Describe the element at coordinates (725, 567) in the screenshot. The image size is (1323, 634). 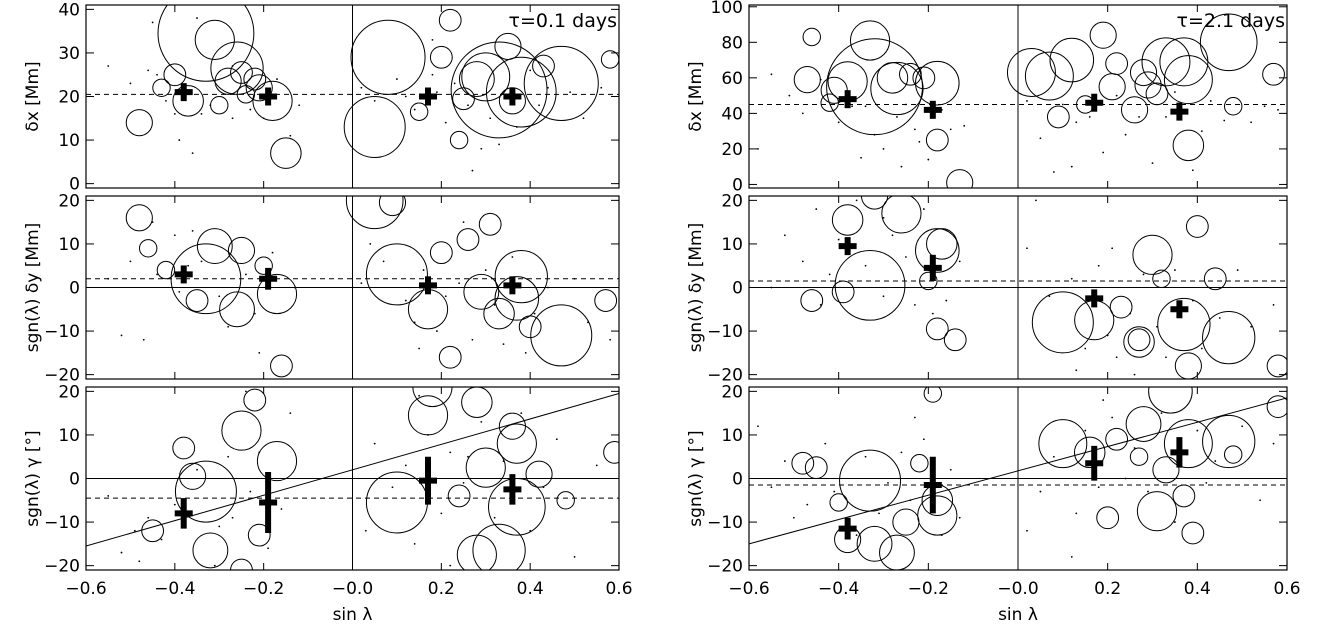
I see `y-tick-label: −20` at that location.